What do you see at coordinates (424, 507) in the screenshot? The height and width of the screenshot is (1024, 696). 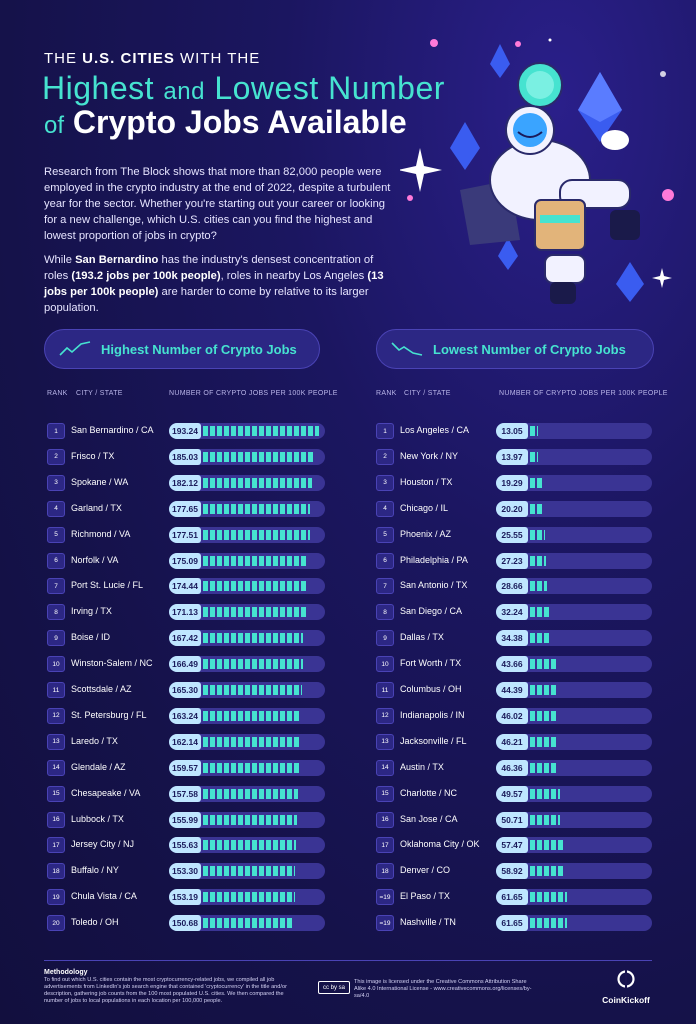 I see `city-label: Chicago / IL` at bounding box center [424, 507].